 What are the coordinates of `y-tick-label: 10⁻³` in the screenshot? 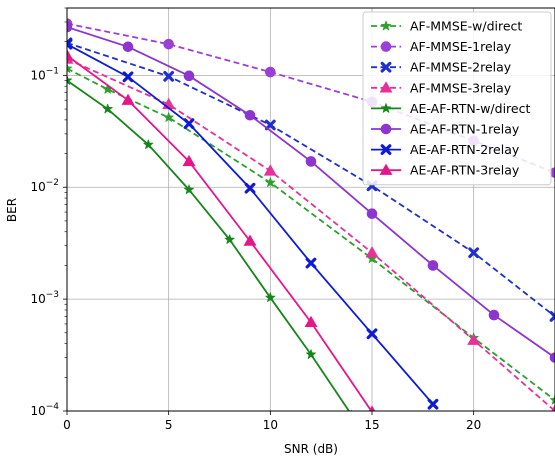 It's located at (44, 298).